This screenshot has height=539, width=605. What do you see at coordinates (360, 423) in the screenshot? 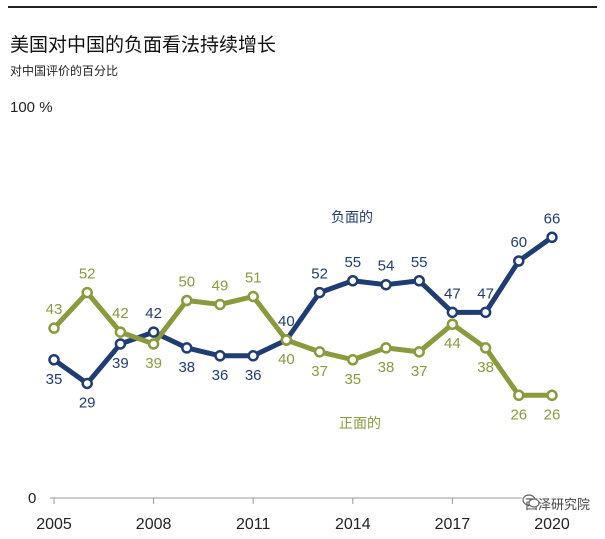
I see `positive-series-name: 正面的` at bounding box center [360, 423].